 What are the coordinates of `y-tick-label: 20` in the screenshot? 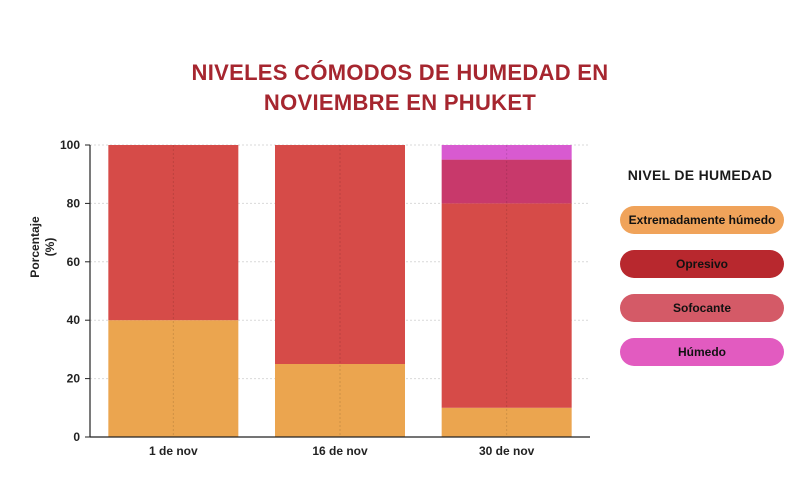 It's located at (74, 379).